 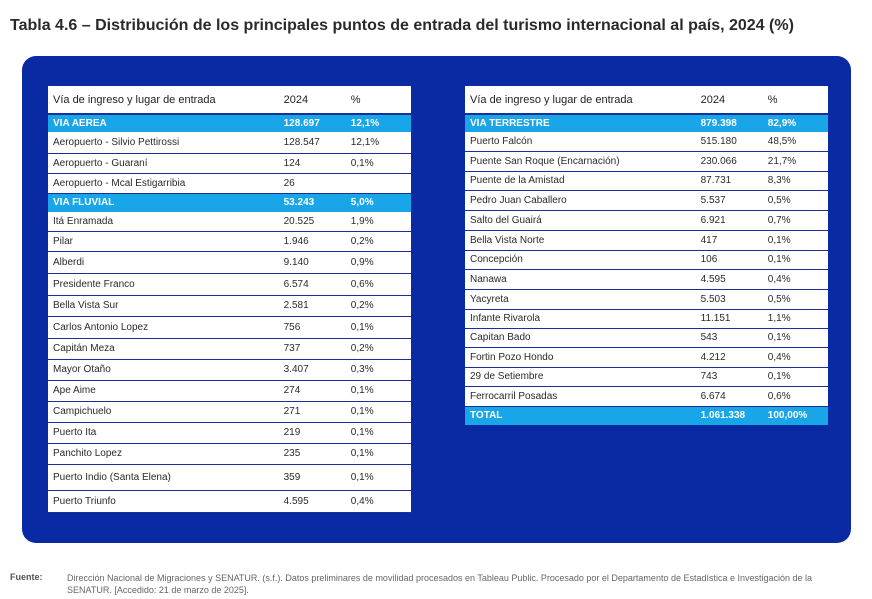 I want to click on cell-pct: 48,5%, so click(x=795, y=142).